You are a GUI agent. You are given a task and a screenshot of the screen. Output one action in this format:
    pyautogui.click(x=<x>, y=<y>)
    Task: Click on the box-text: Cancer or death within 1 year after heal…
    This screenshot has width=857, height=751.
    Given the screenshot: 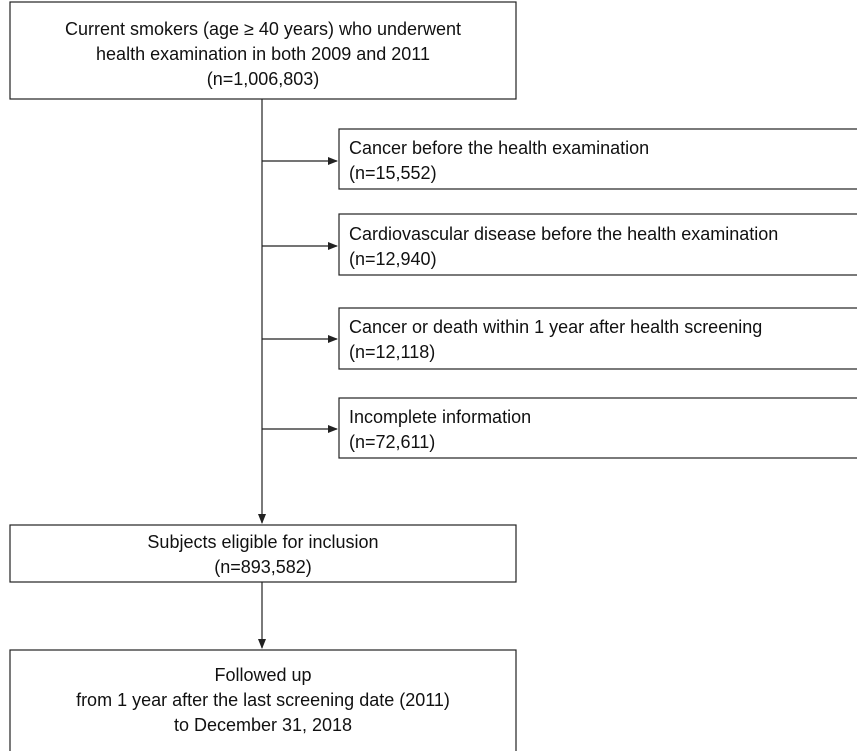 What is the action you would take?
    pyautogui.click(x=555, y=327)
    